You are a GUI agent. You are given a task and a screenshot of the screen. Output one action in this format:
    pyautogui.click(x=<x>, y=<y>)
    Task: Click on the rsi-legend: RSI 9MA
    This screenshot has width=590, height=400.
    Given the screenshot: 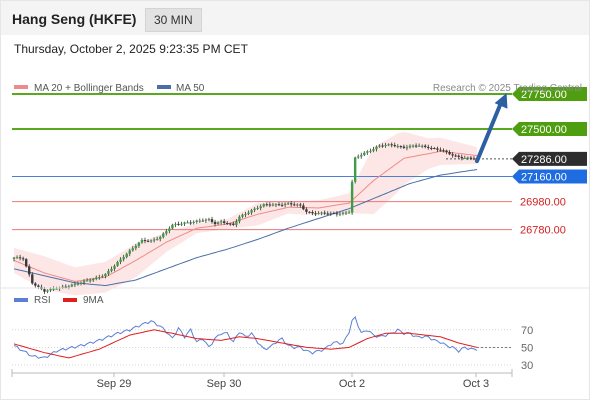 What is the action you would take?
    pyautogui.click(x=59, y=300)
    